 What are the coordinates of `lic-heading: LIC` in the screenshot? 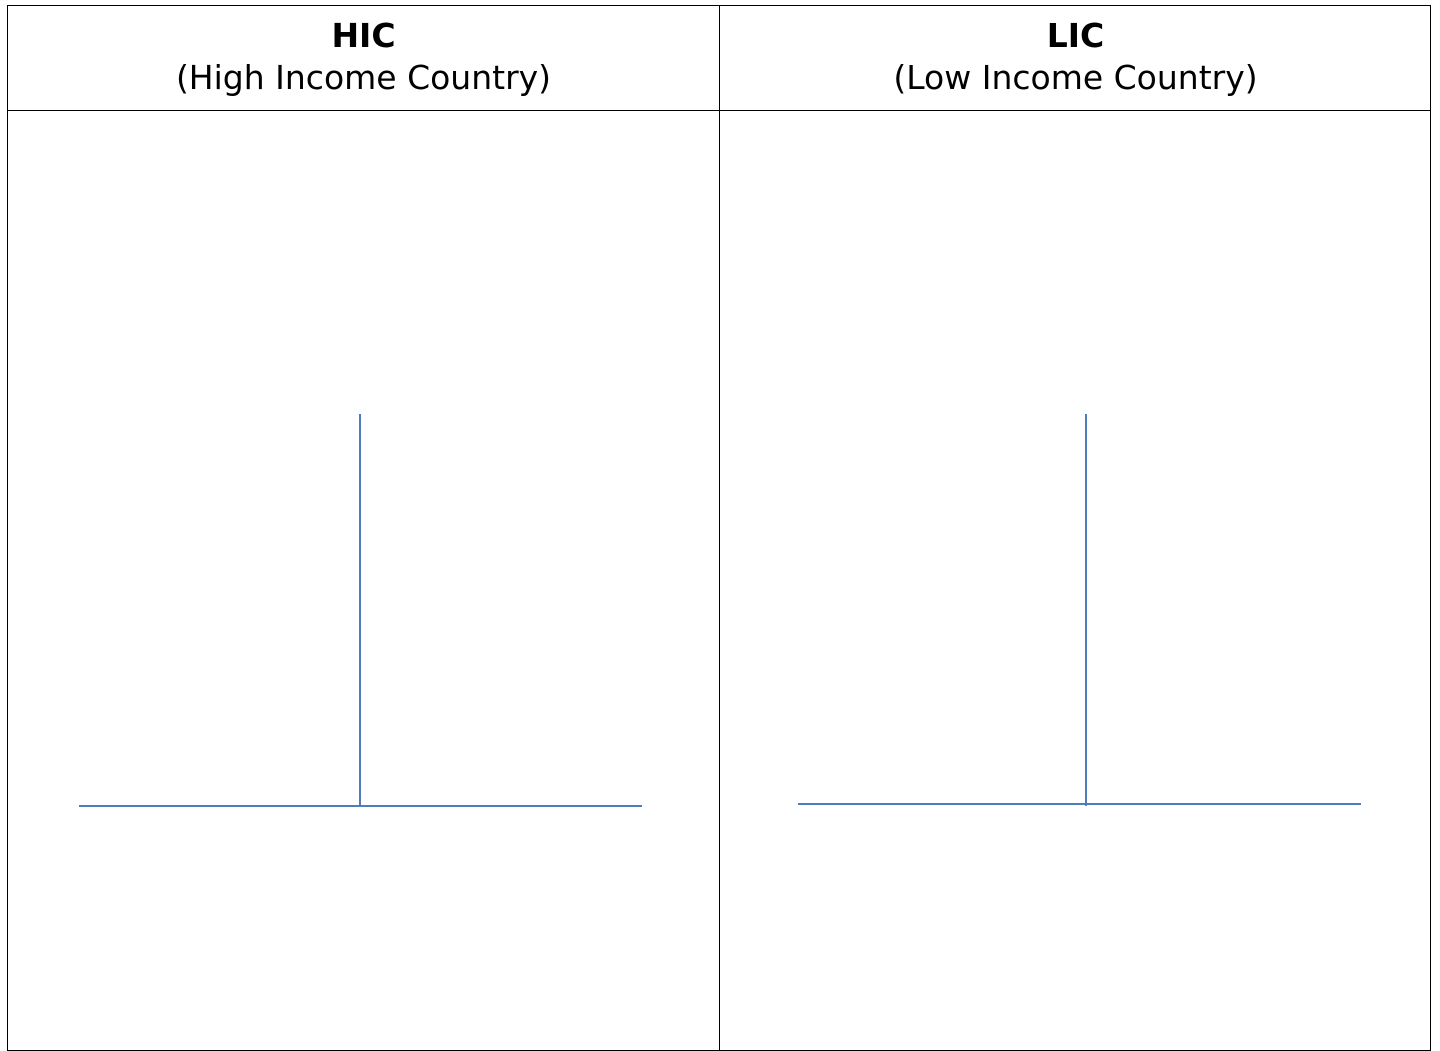 It's located at (1075, 36).